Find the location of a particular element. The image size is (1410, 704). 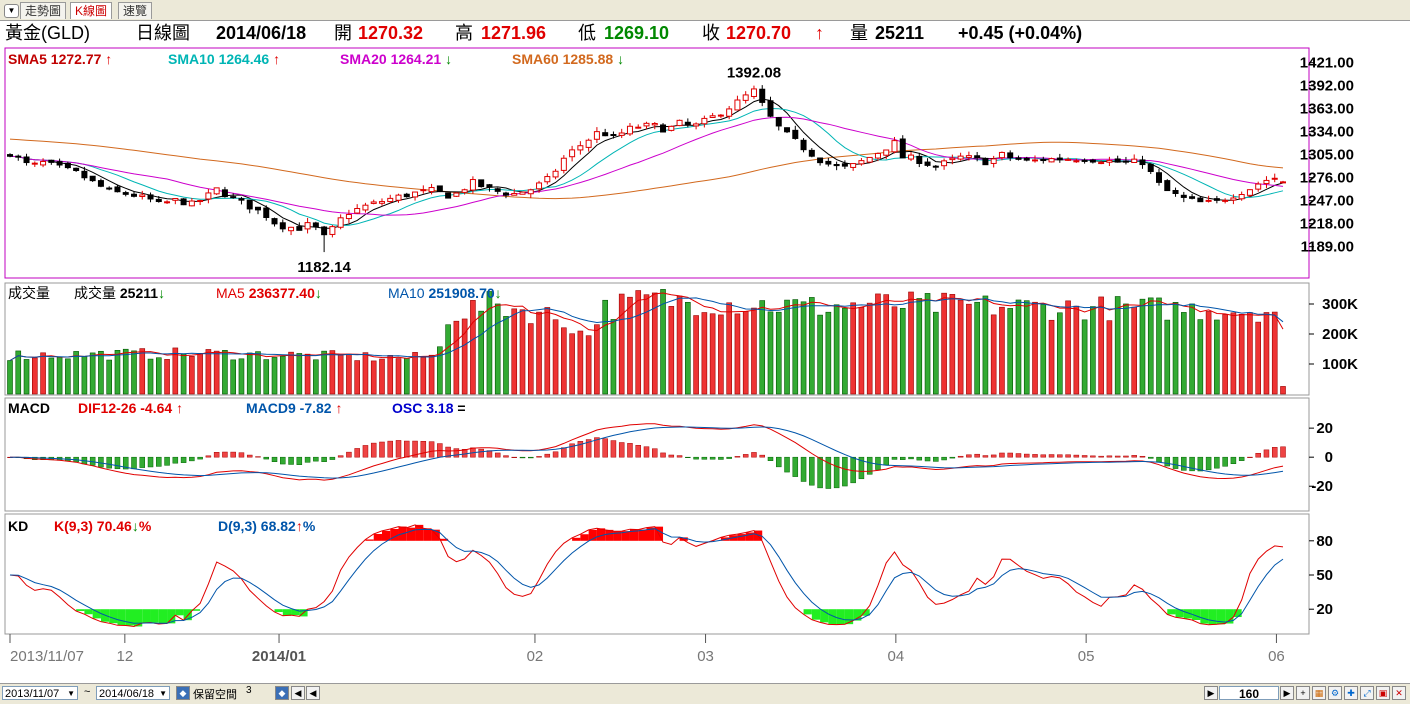

kd-tick-label: 20 is located at coordinates (1324, 609).